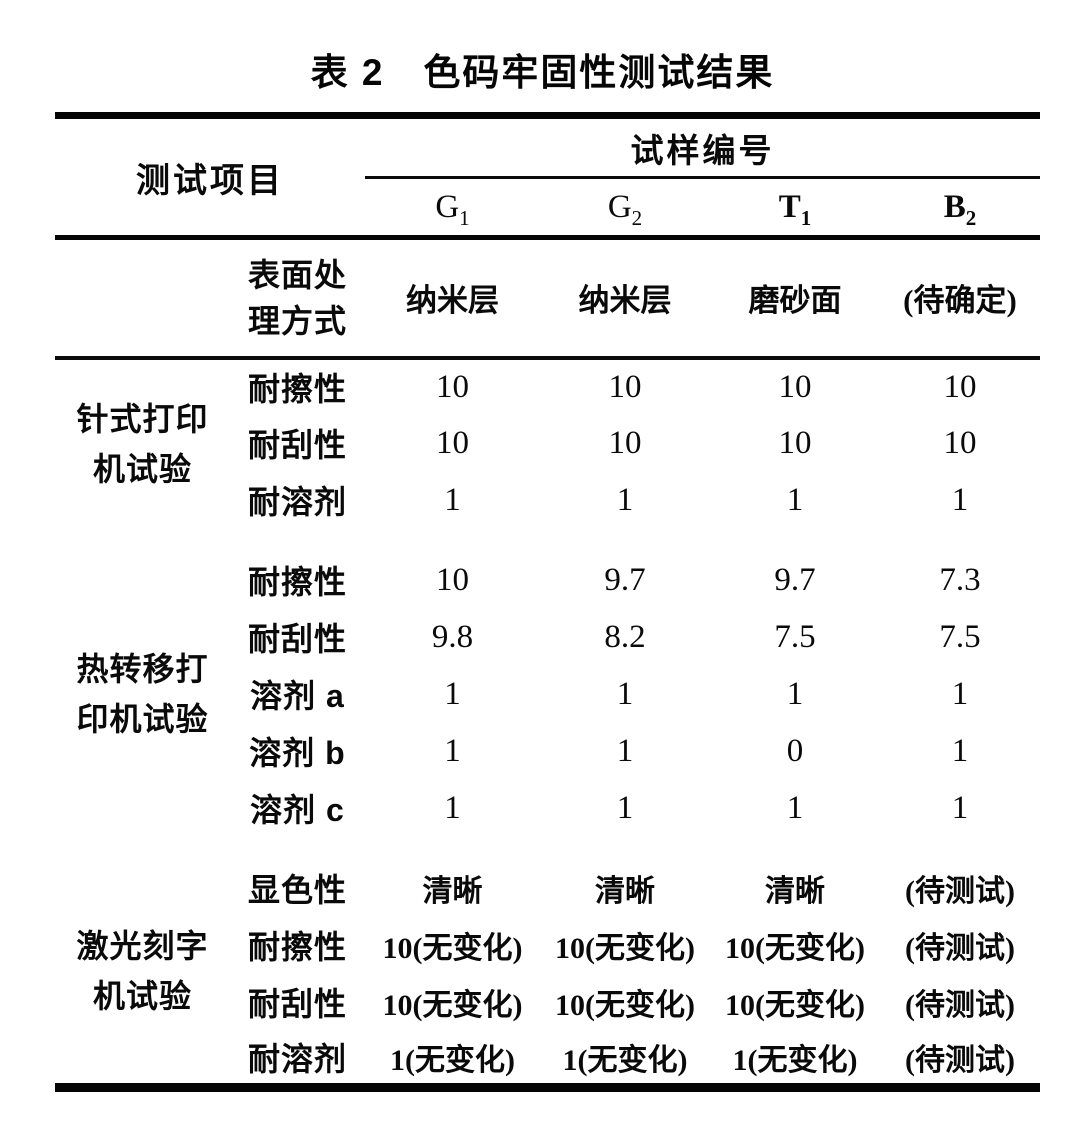 Image resolution: width=1085 pixels, height=1129 pixels. What do you see at coordinates (954, 206) in the screenshot?
I see `column-base: B` at bounding box center [954, 206].